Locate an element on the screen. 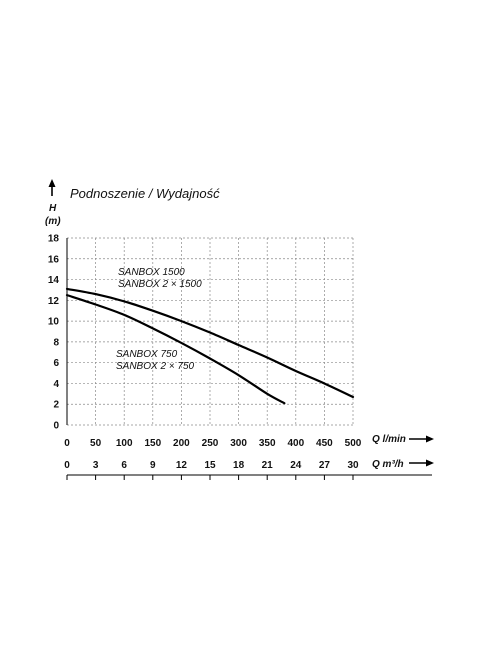 Image resolution: width=496 pixels, height=664 pixels. y-axis-unit: (m) is located at coordinates (53, 221).